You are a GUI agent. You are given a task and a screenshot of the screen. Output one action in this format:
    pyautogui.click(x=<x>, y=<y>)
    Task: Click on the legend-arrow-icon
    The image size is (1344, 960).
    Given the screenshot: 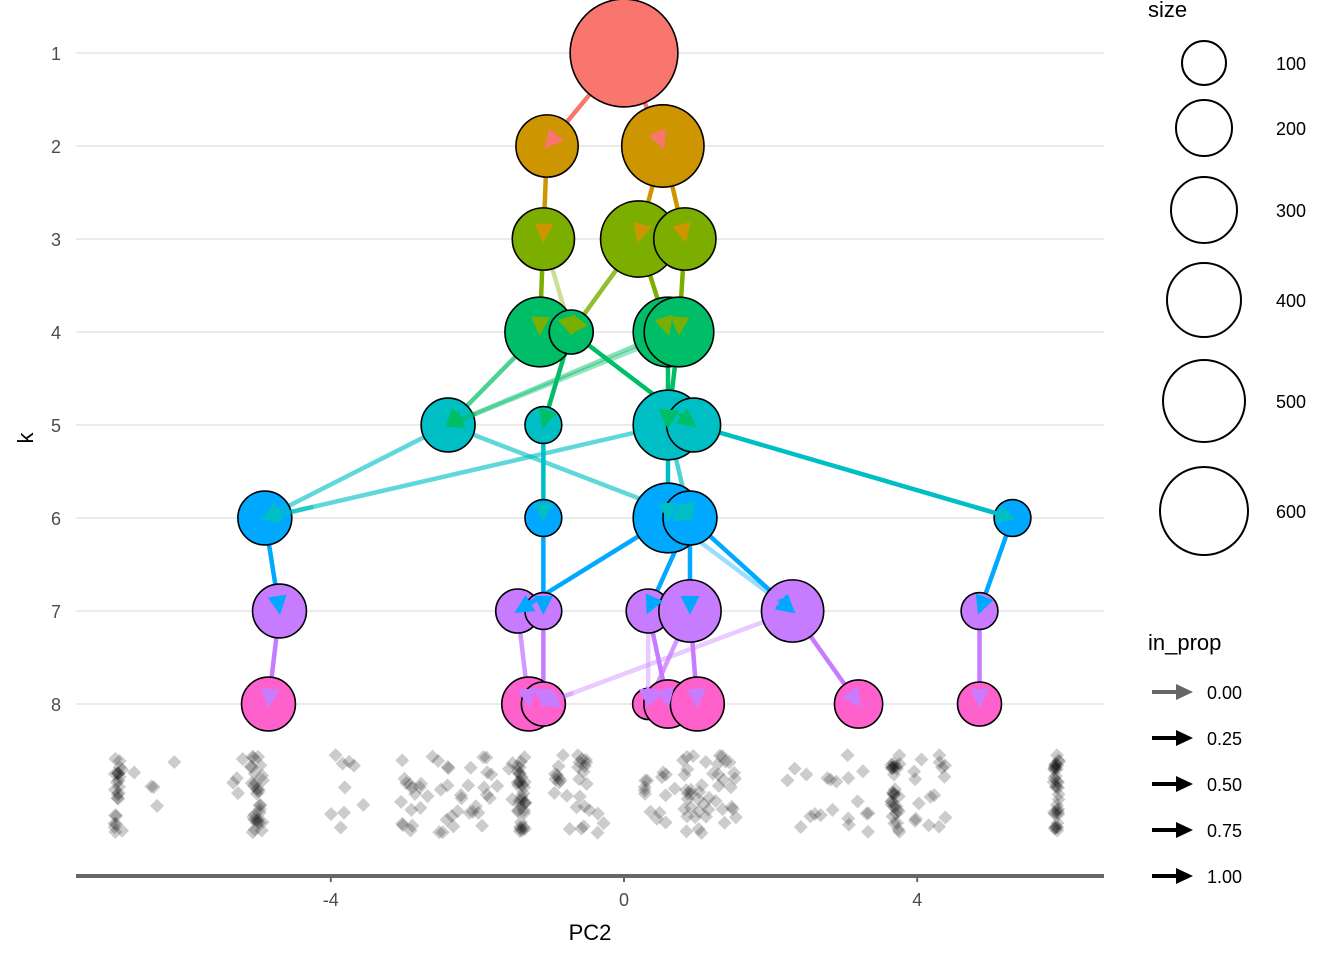 What is the action you would take?
    pyautogui.click(x=1184, y=784)
    